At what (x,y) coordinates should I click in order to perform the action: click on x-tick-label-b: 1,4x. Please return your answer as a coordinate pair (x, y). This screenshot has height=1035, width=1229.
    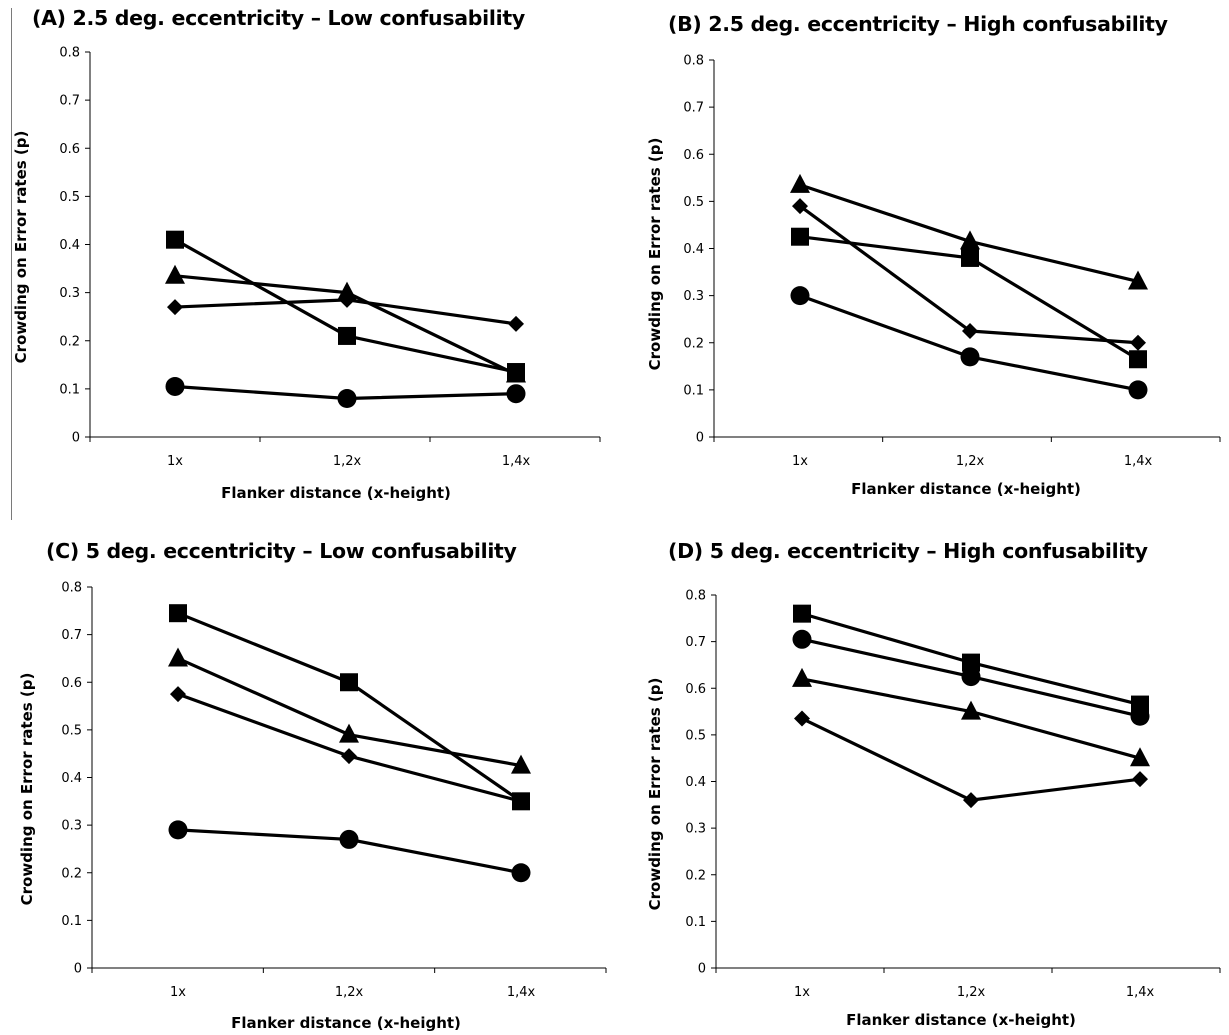
    Looking at the image, I should click on (1138, 461).